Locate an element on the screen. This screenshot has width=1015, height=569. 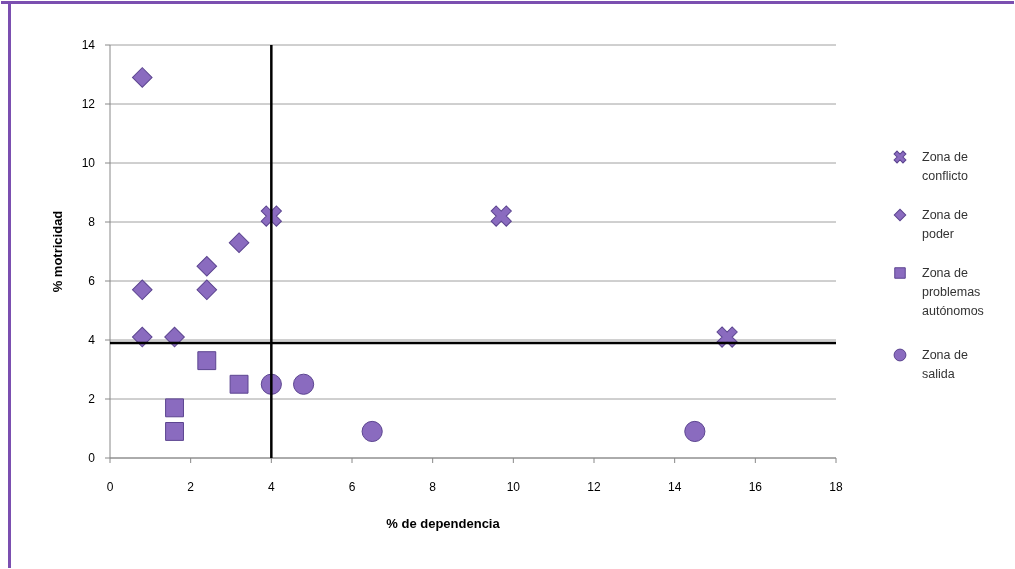
y-tick-label: 8 is located at coordinates (92, 222).